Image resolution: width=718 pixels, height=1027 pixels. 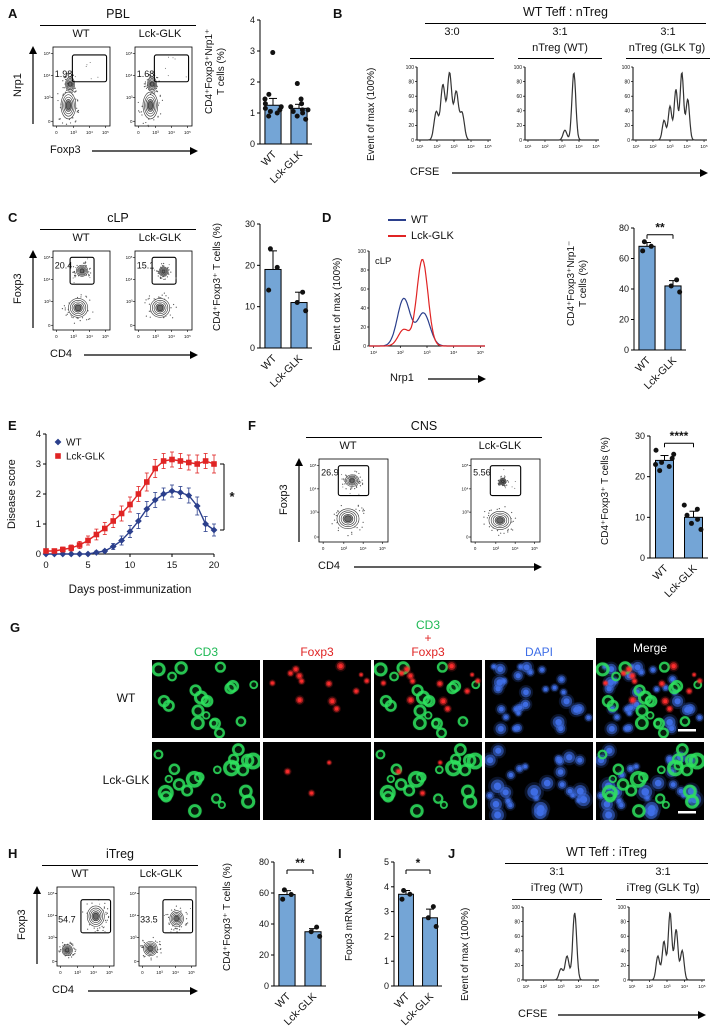 What do you see at coordinates (500, 446) in the screenshot?
I see `panel-f-cond-glk: Lck-GLK` at bounding box center [500, 446].